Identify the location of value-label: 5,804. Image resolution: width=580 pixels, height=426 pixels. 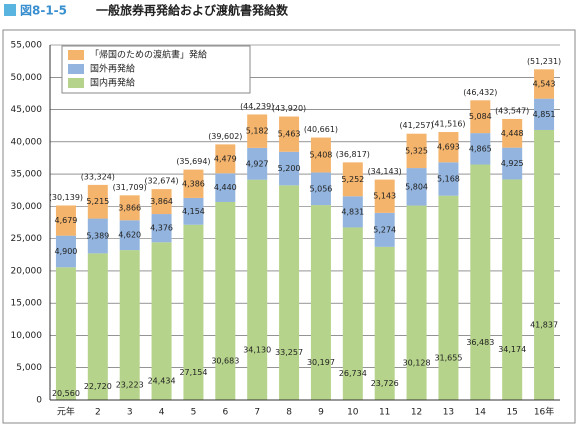
(416, 186).